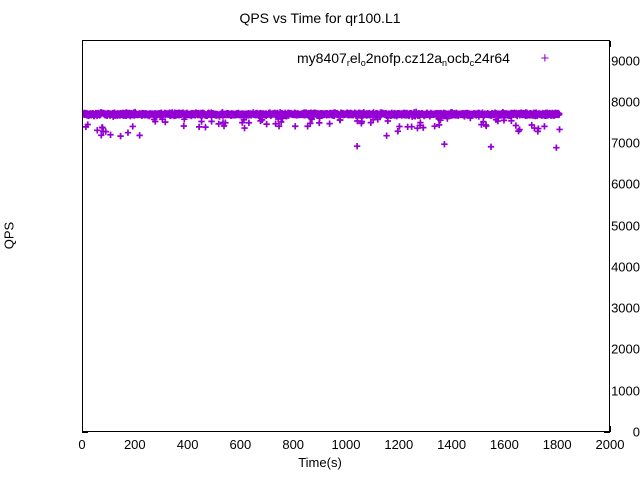 This screenshot has height=480, width=640. I want to click on x-tick-label: 400, so click(187, 444).